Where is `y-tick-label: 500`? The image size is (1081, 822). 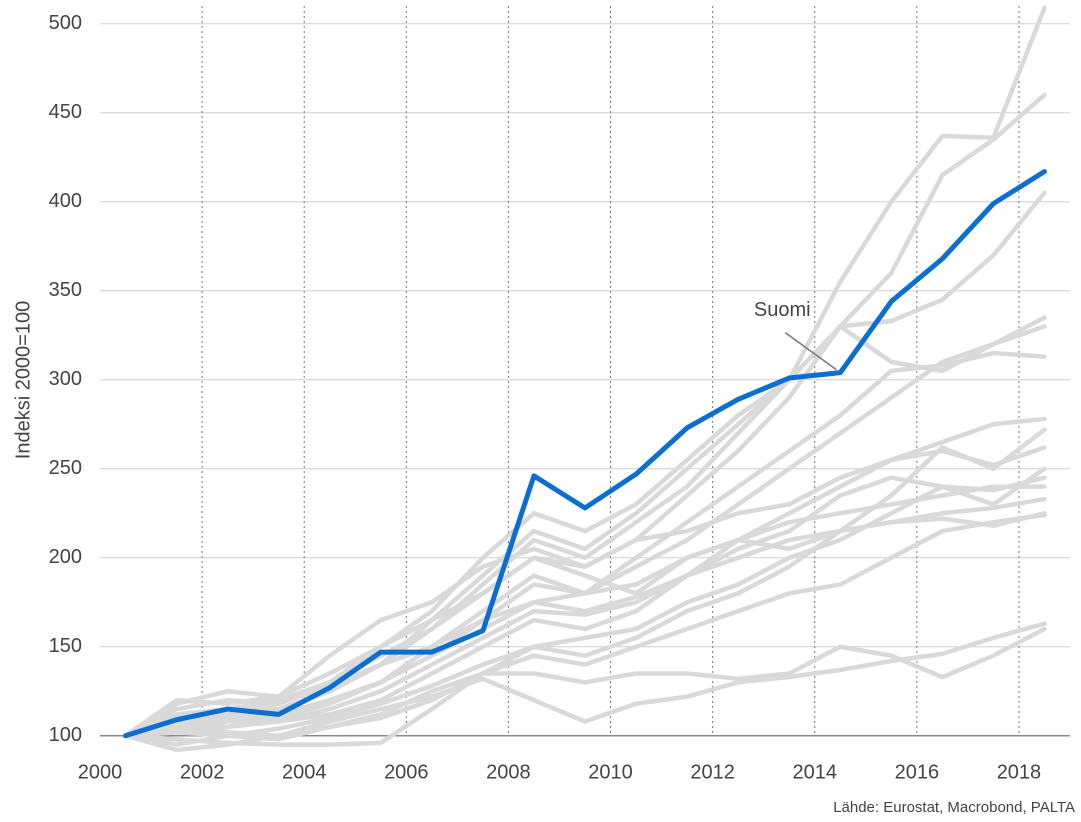
y-tick-label: 500 is located at coordinates (65, 23).